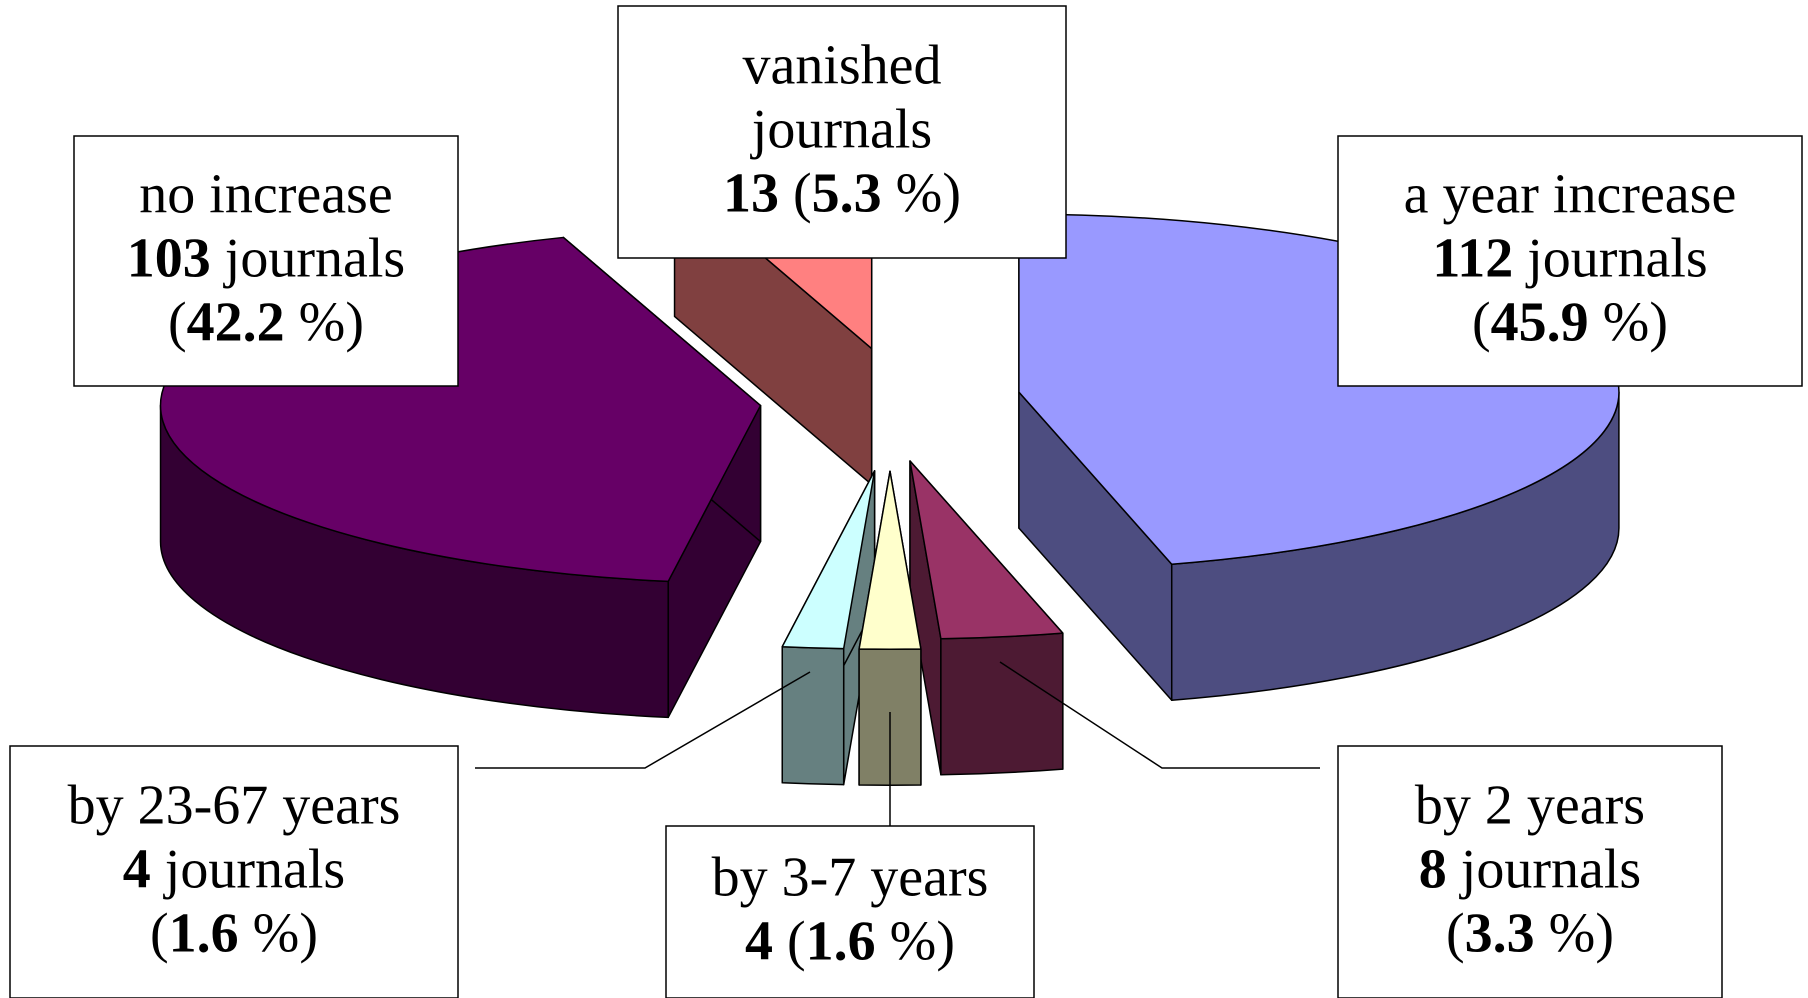  What do you see at coordinates (1570, 323) in the screenshot?
I see `label-value: (45.9 %)` at bounding box center [1570, 323].